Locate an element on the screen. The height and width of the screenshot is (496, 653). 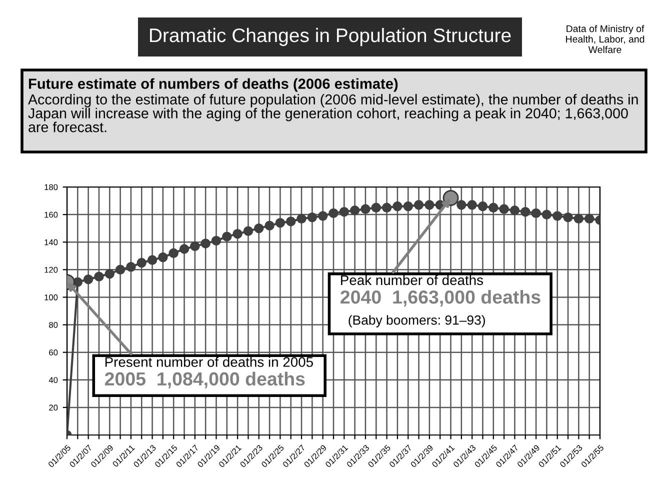
annotation: Present number of deaths in 2005 is located at coordinates (209, 361).